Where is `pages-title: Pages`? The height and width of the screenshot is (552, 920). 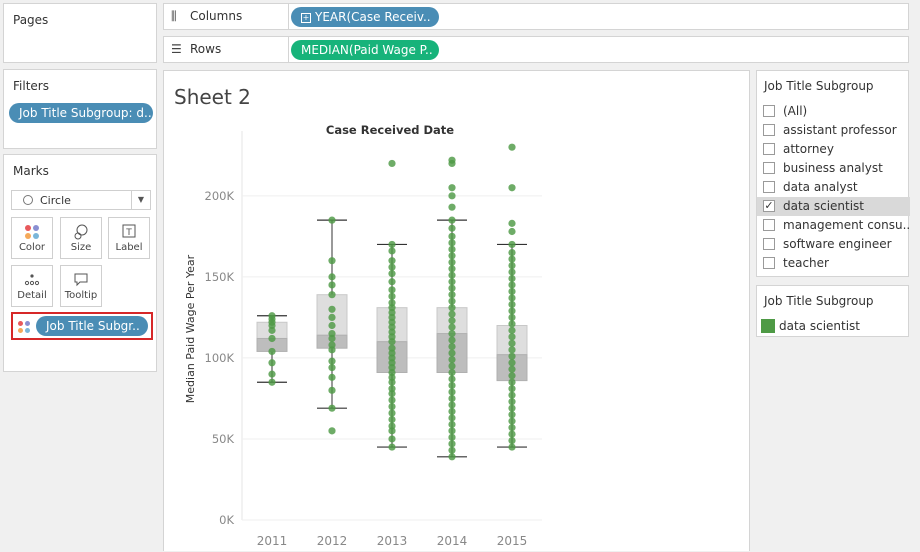
pages-title: Pages is located at coordinates (31, 20).